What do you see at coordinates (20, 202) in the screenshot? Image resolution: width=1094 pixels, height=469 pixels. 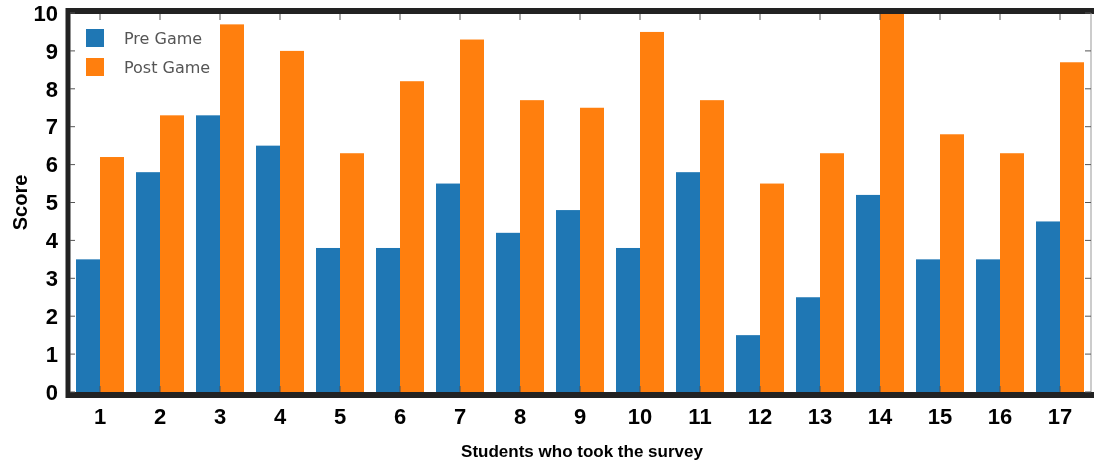 I see `y-axis-title: Score` at bounding box center [20, 202].